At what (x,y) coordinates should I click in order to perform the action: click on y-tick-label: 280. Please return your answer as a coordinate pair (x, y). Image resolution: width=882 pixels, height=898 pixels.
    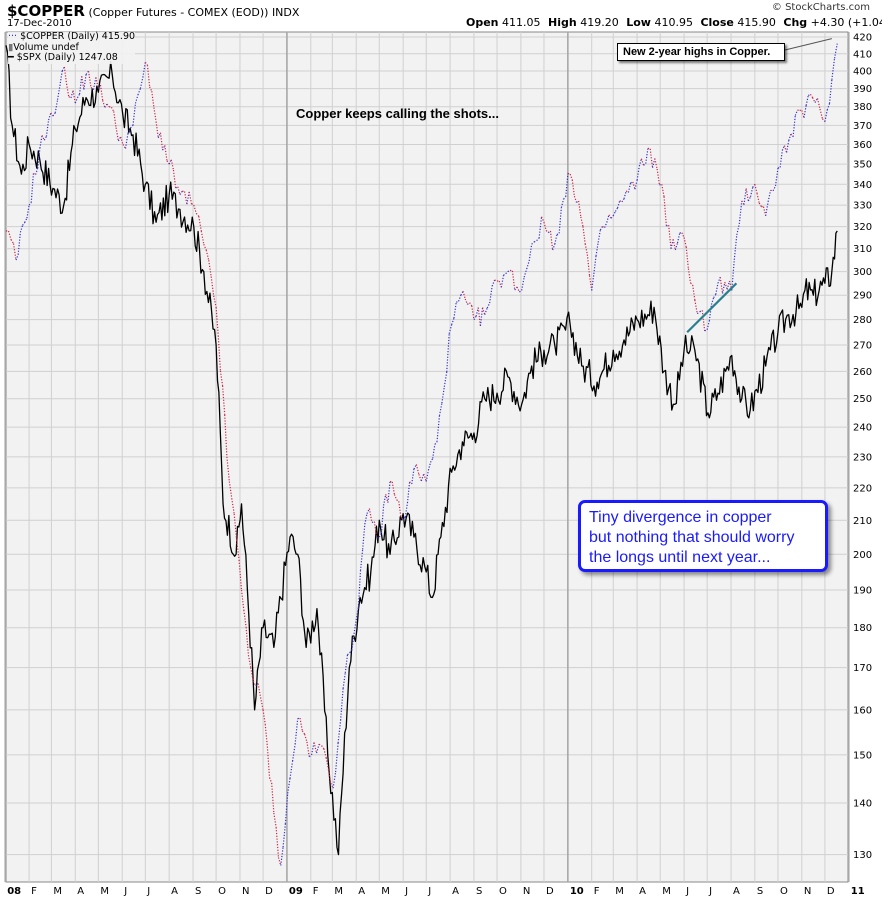
    Looking at the image, I should click on (862, 320).